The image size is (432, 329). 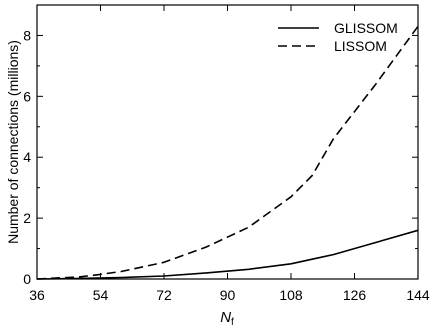 I want to click on x-tick-label: 72, so click(x=164, y=295).